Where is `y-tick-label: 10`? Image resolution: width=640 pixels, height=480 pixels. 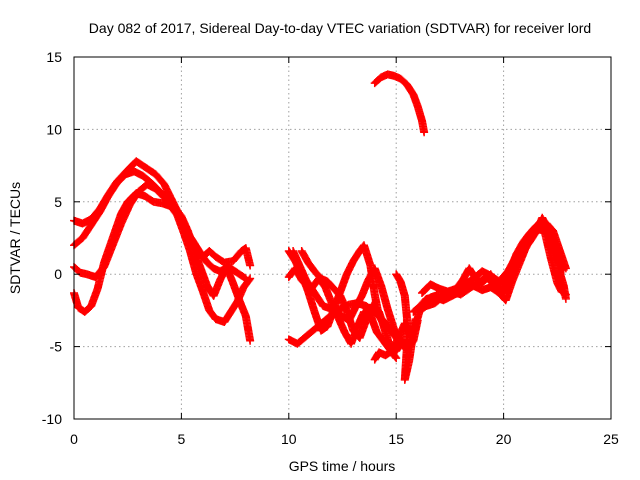
y-tick-label: 10 is located at coordinates (54, 129).